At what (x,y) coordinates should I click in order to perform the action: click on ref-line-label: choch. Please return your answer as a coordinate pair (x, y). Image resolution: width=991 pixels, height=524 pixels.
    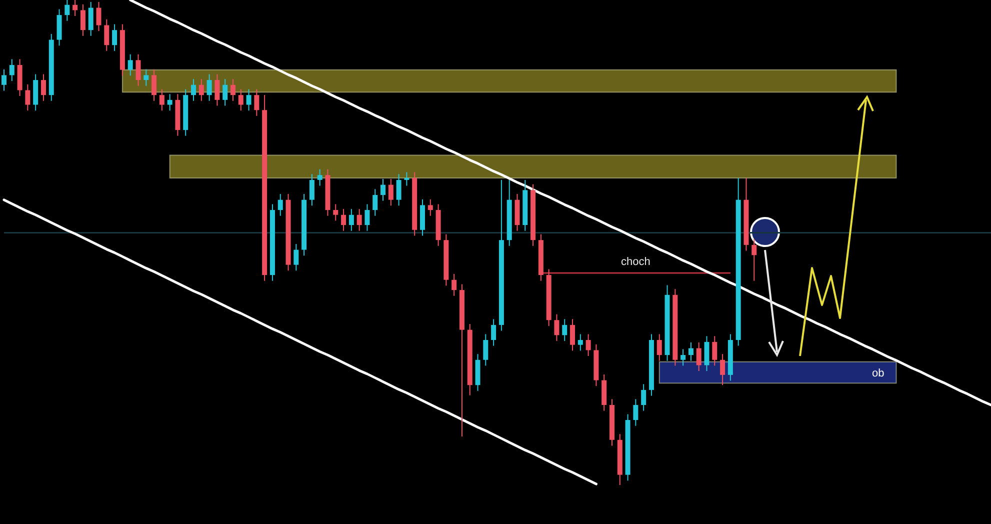
    Looking at the image, I should click on (635, 262).